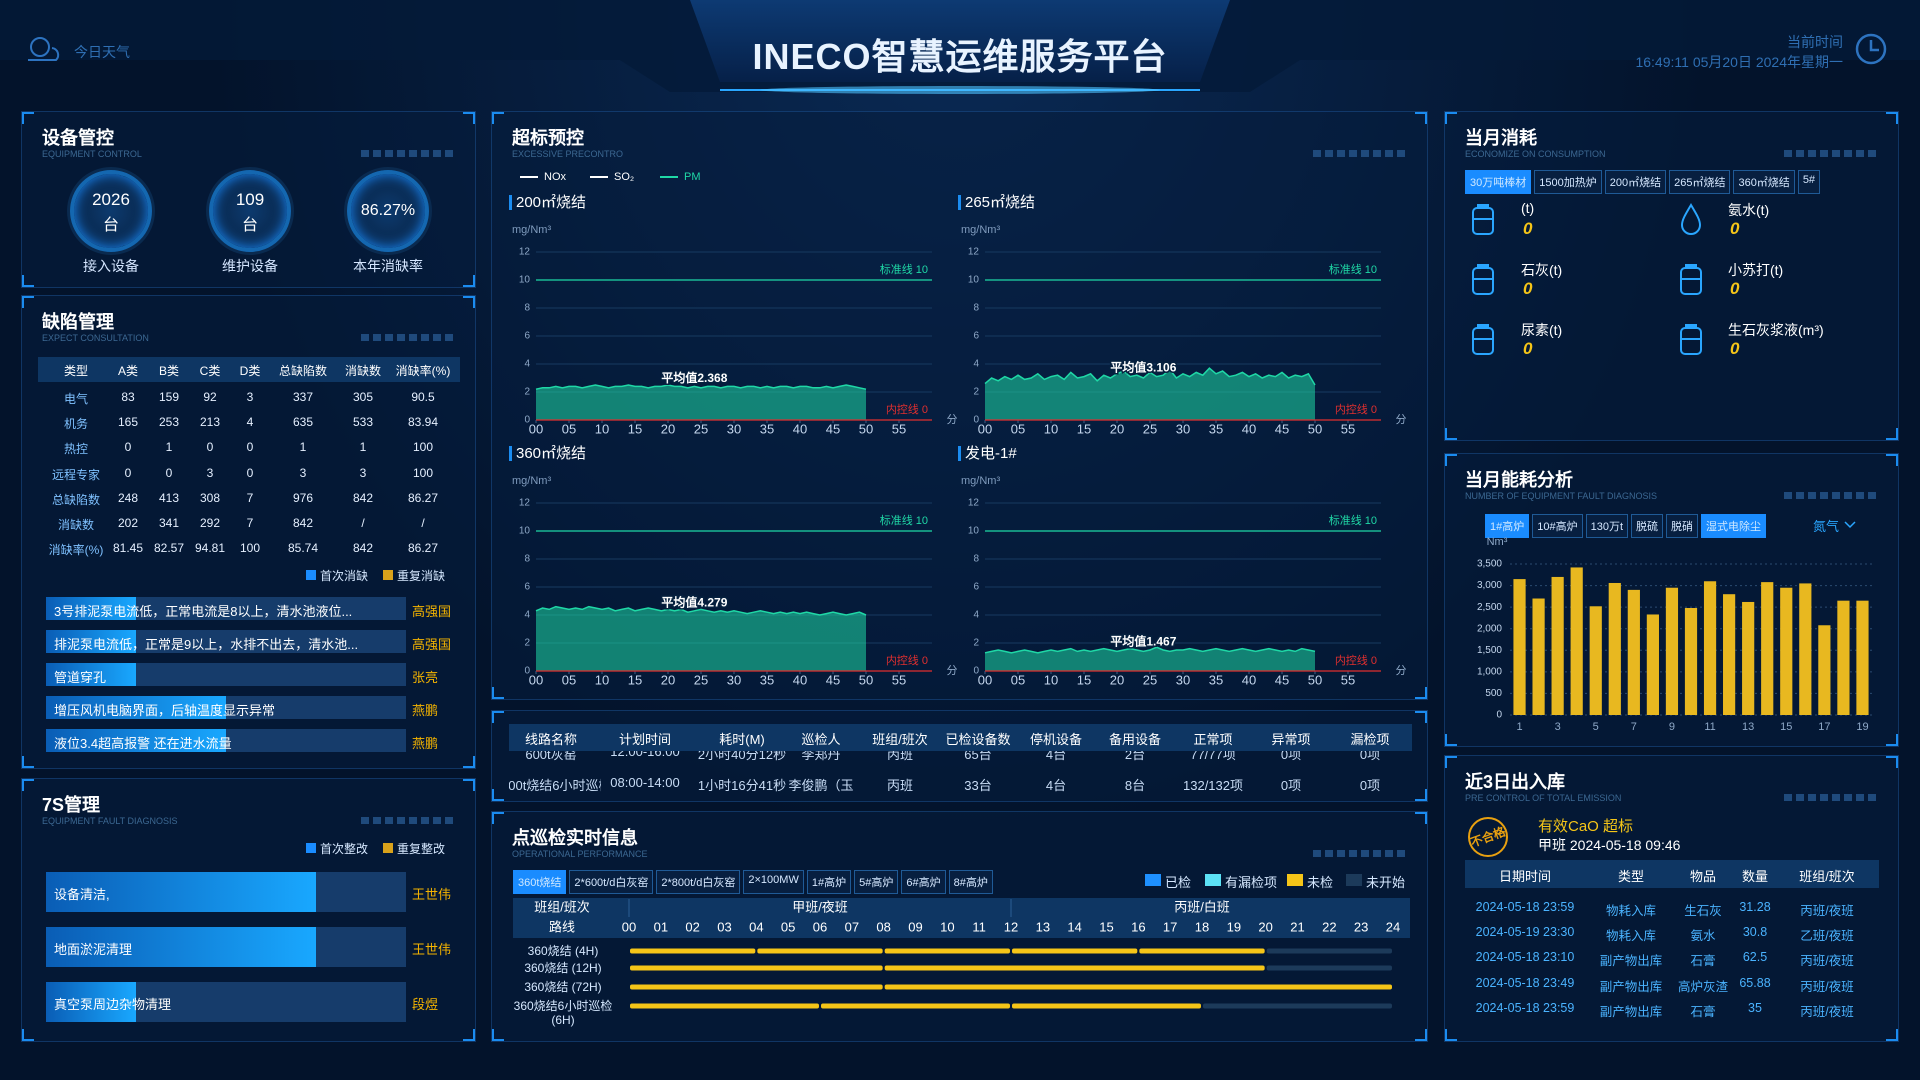  Describe the element at coordinates (168, 371) in the screenshot. I see `table-header: B类` at that location.